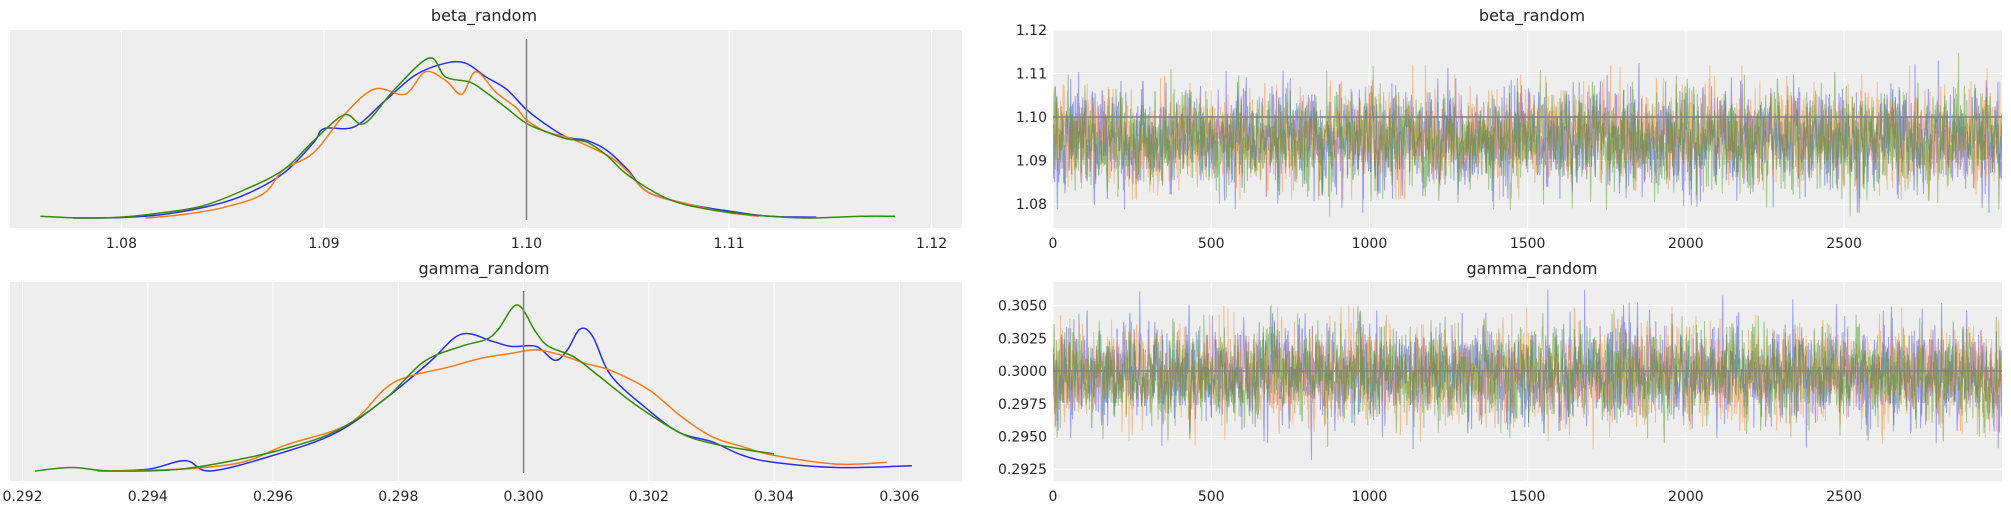 The image size is (2011, 511). I want to click on y-tick-label: 1.10, so click(1031, 118).